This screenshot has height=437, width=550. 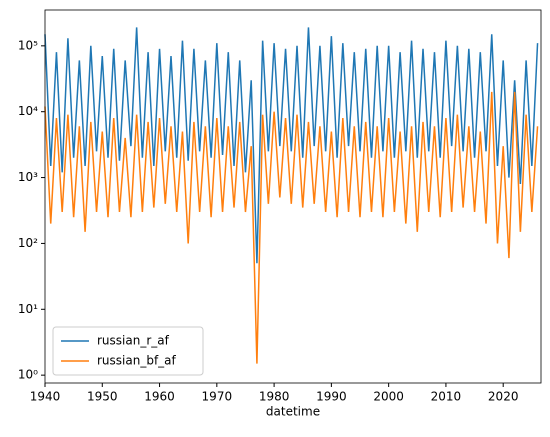 What do you see at coordinates (28, 309) in the screenshot?
I see `y-tick-label: 10¹` at bounding box center [28, 309].